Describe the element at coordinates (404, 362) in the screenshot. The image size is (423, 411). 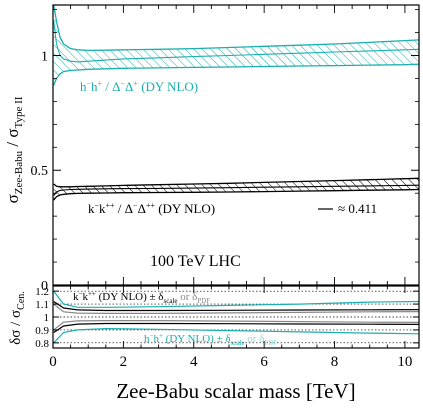
I see `x-tick-label: 10` at that location.